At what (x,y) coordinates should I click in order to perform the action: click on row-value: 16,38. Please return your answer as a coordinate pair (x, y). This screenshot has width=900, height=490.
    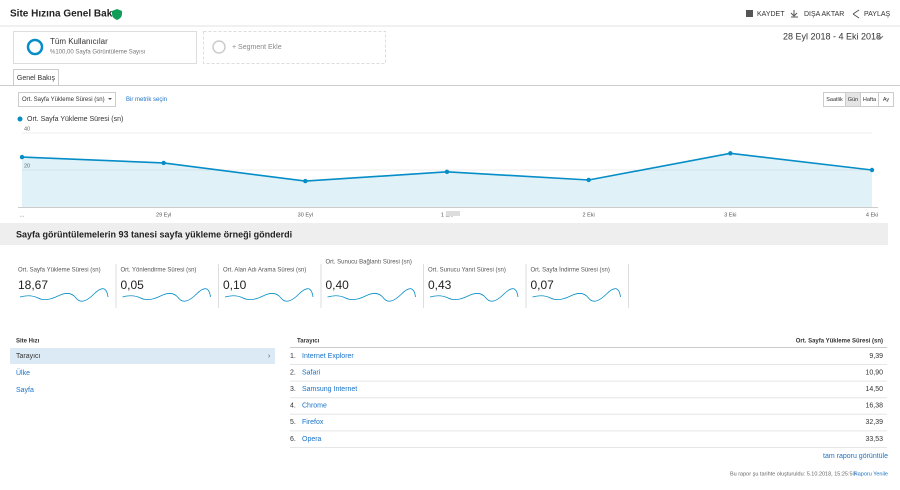
    Looking at the image, I should click on (874, 406).